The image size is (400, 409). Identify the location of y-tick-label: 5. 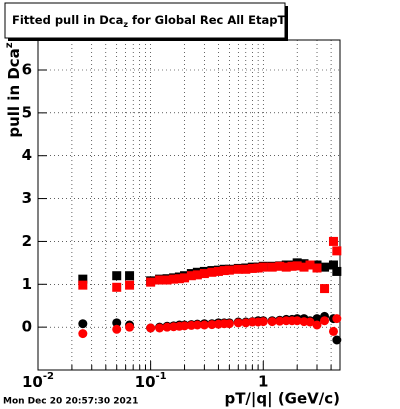
(27, 112).